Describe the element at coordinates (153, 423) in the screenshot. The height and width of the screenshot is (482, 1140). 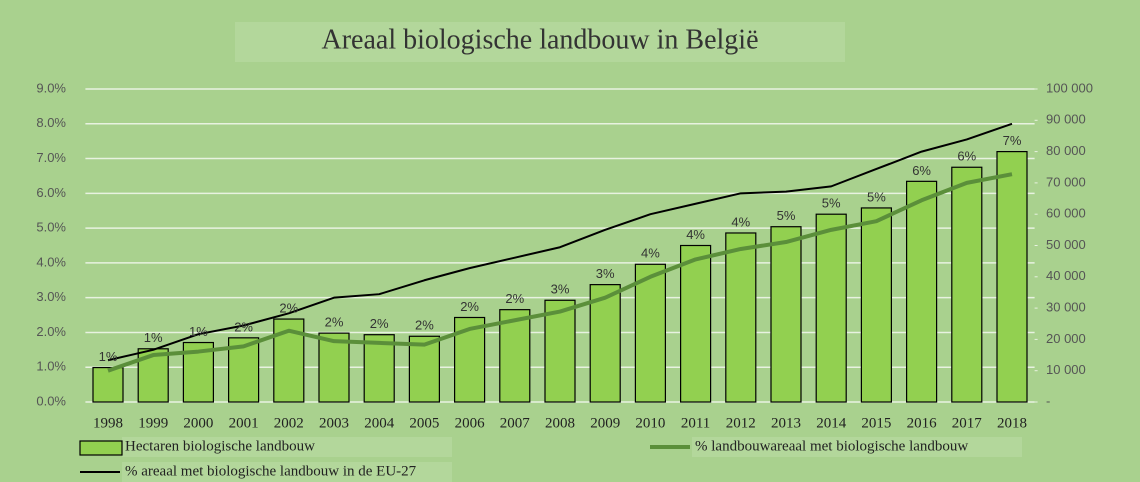
I see `x-tick-label: 1999` at that location.